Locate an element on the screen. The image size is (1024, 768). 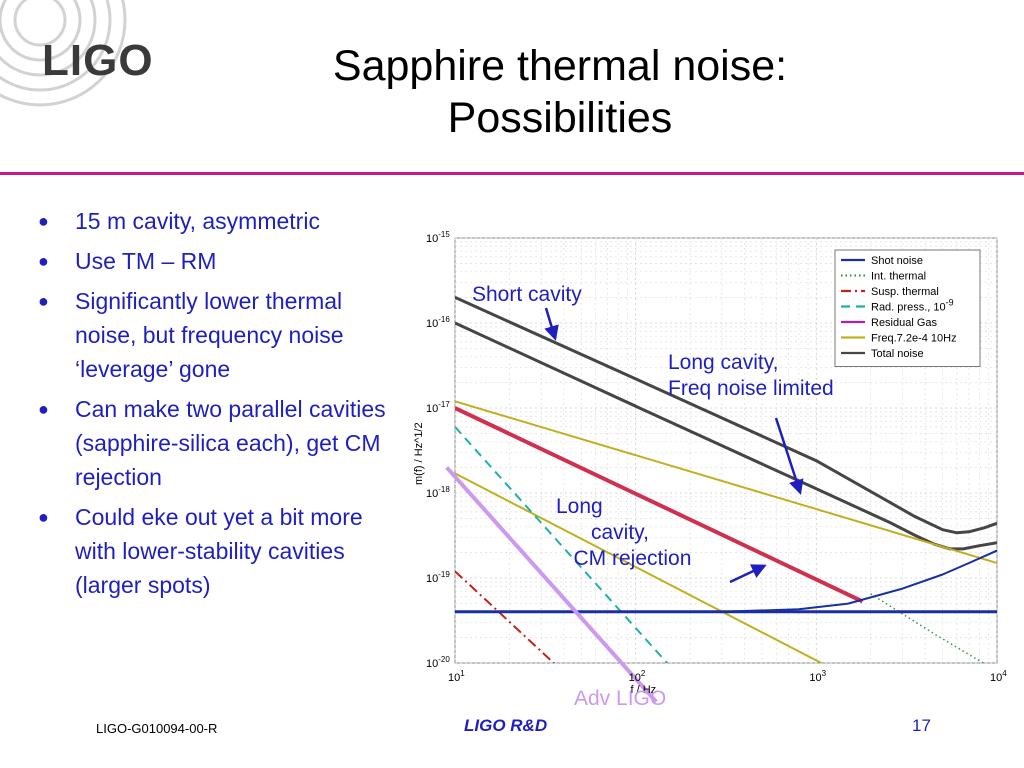
x-tick-label: 10³ is located at coordinates (817, 676).